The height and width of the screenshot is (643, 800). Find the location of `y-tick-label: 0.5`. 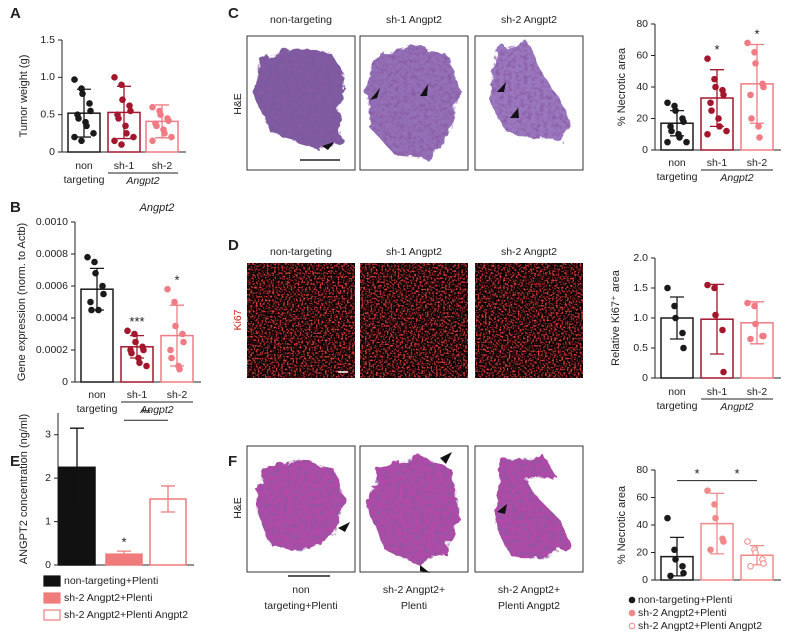

y-tick-label: 0.5 is located at coordinates (640, 348).